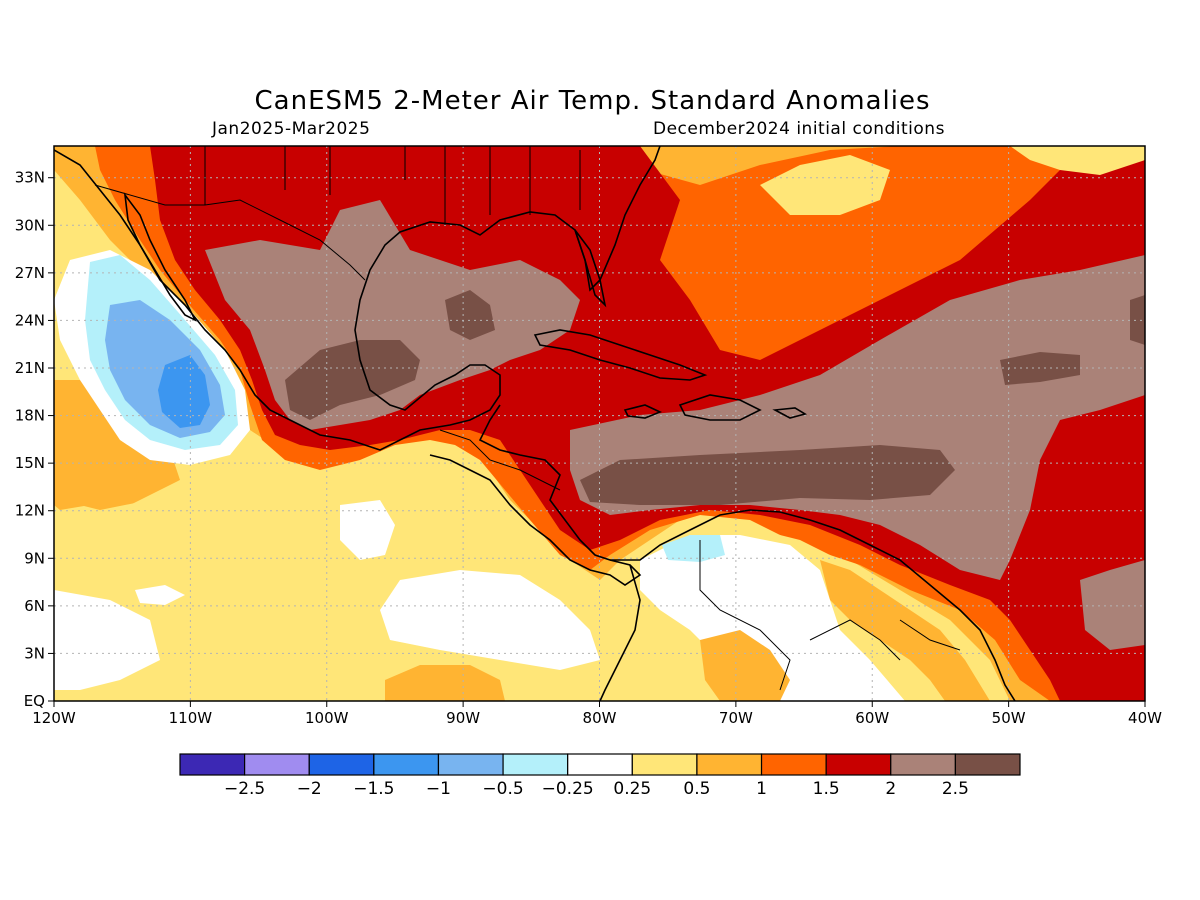 This screenshot has width=1200, height=900. Describe the element at coordinates (500, 460) in the screenshot. I see `border-central-america` at that location.